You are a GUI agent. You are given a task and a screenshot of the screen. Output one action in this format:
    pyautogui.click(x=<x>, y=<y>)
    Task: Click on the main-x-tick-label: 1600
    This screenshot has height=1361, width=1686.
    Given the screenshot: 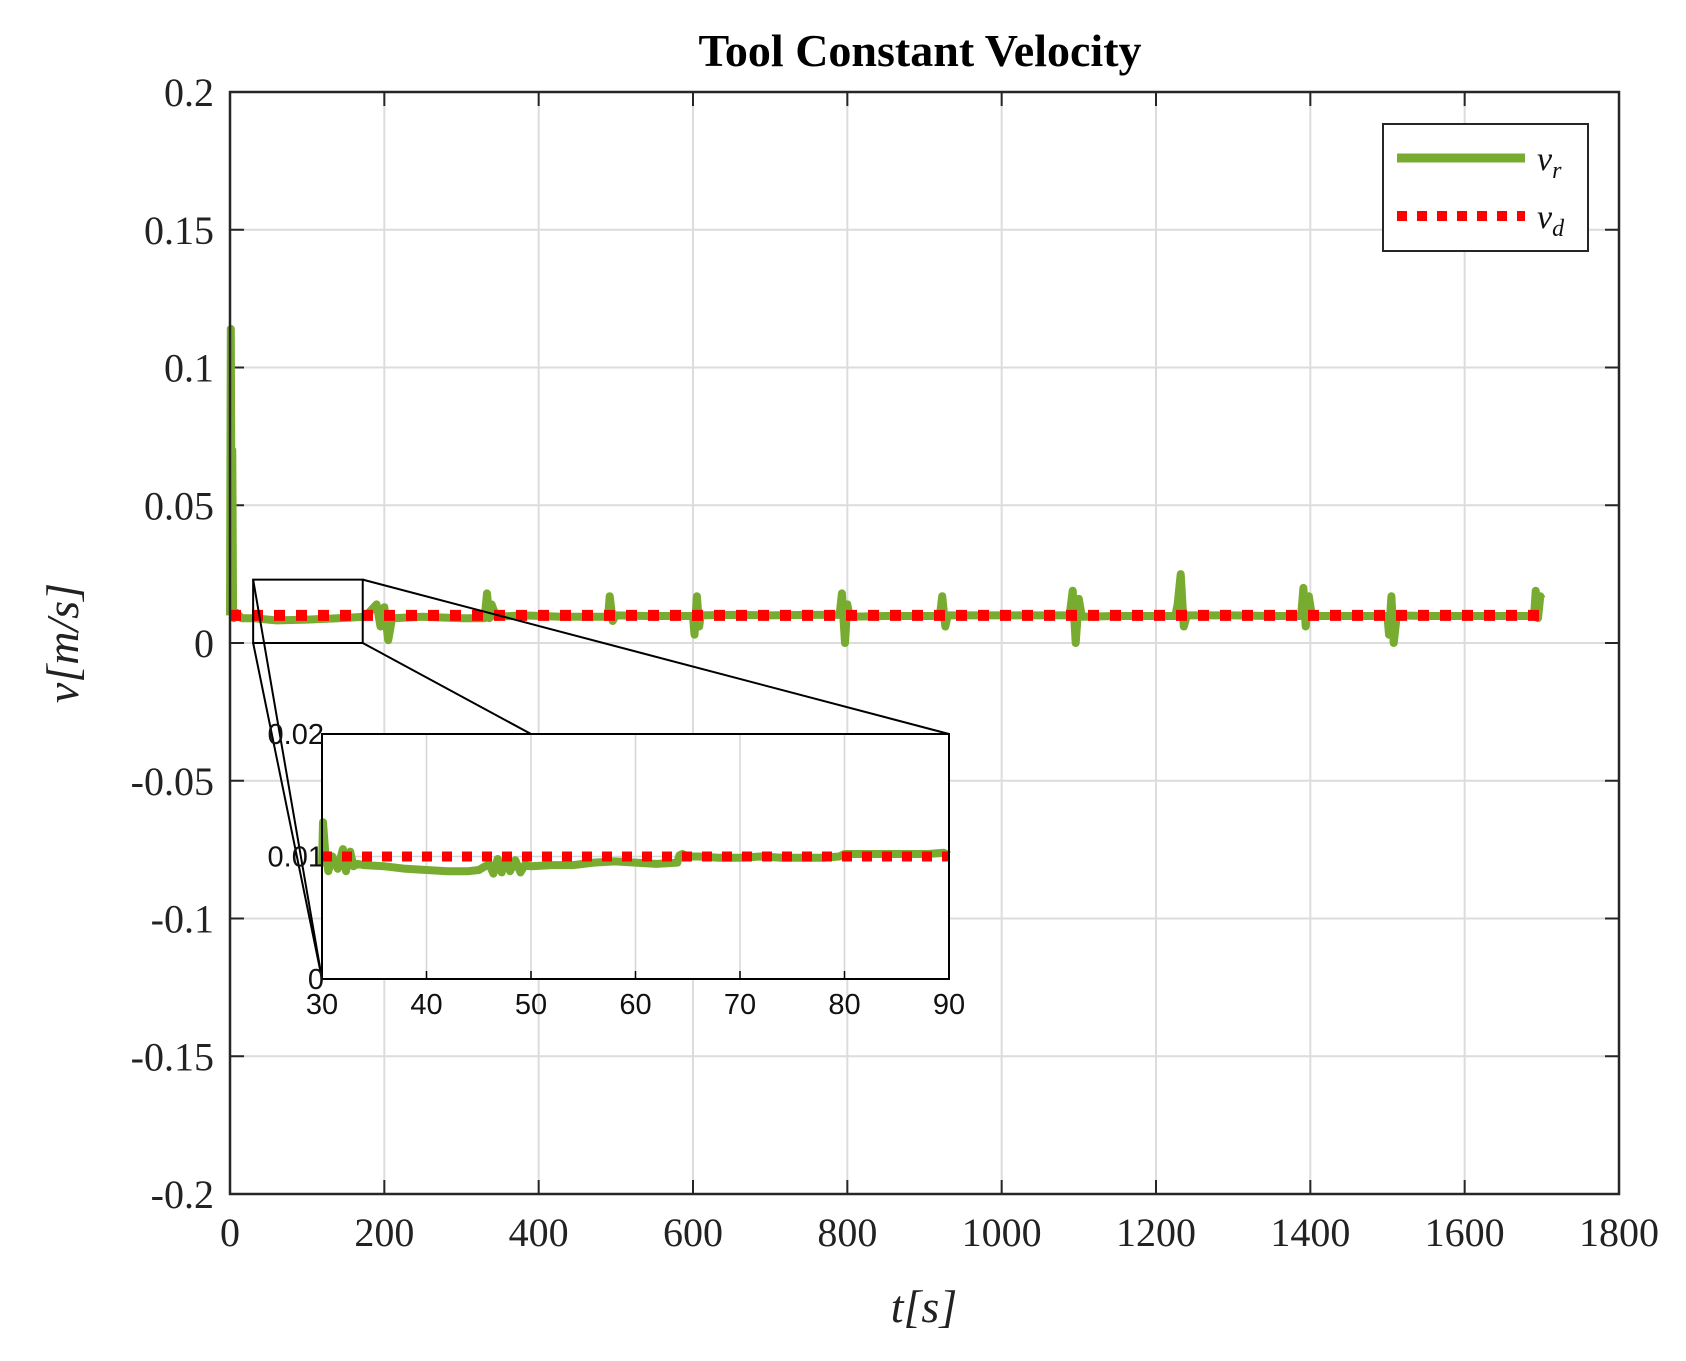 What is the action you would take?
    pyautogui.click(x=1465, y=1232)
    